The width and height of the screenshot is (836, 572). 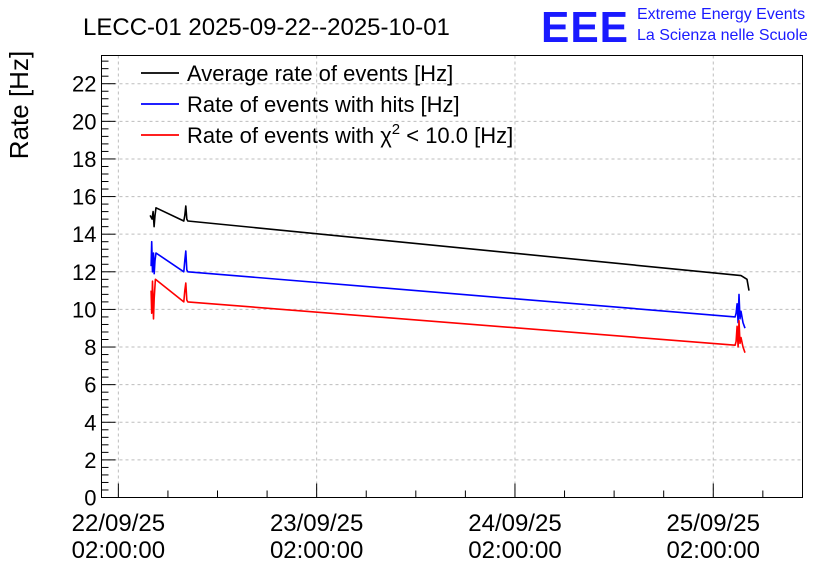 What do you see at coordinates (350, 134) in the screenshot?
I see `legend-label-3: Rate of events with χ2 < 10.0 [Hz]` at bounding box center [350, 134].